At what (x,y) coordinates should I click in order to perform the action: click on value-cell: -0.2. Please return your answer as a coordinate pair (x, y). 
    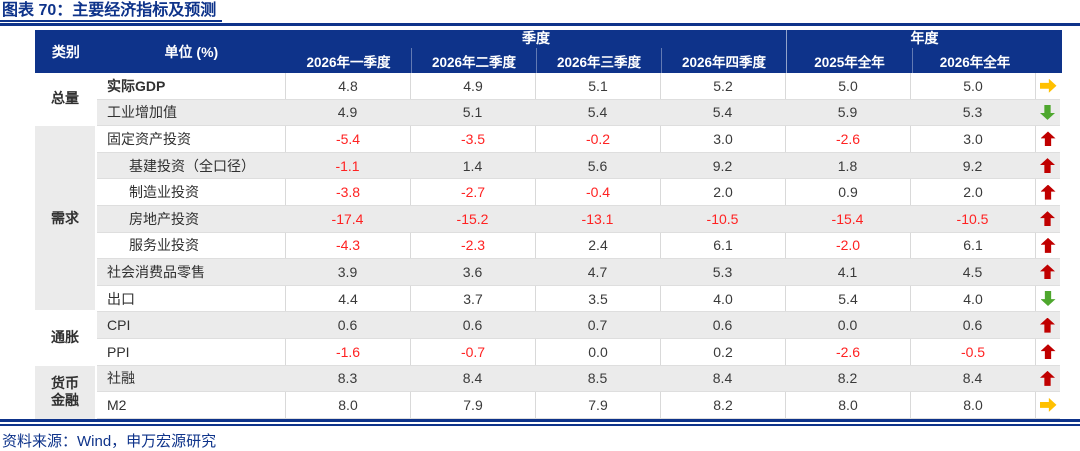
    Looking at the image, I should click on (597, 139).